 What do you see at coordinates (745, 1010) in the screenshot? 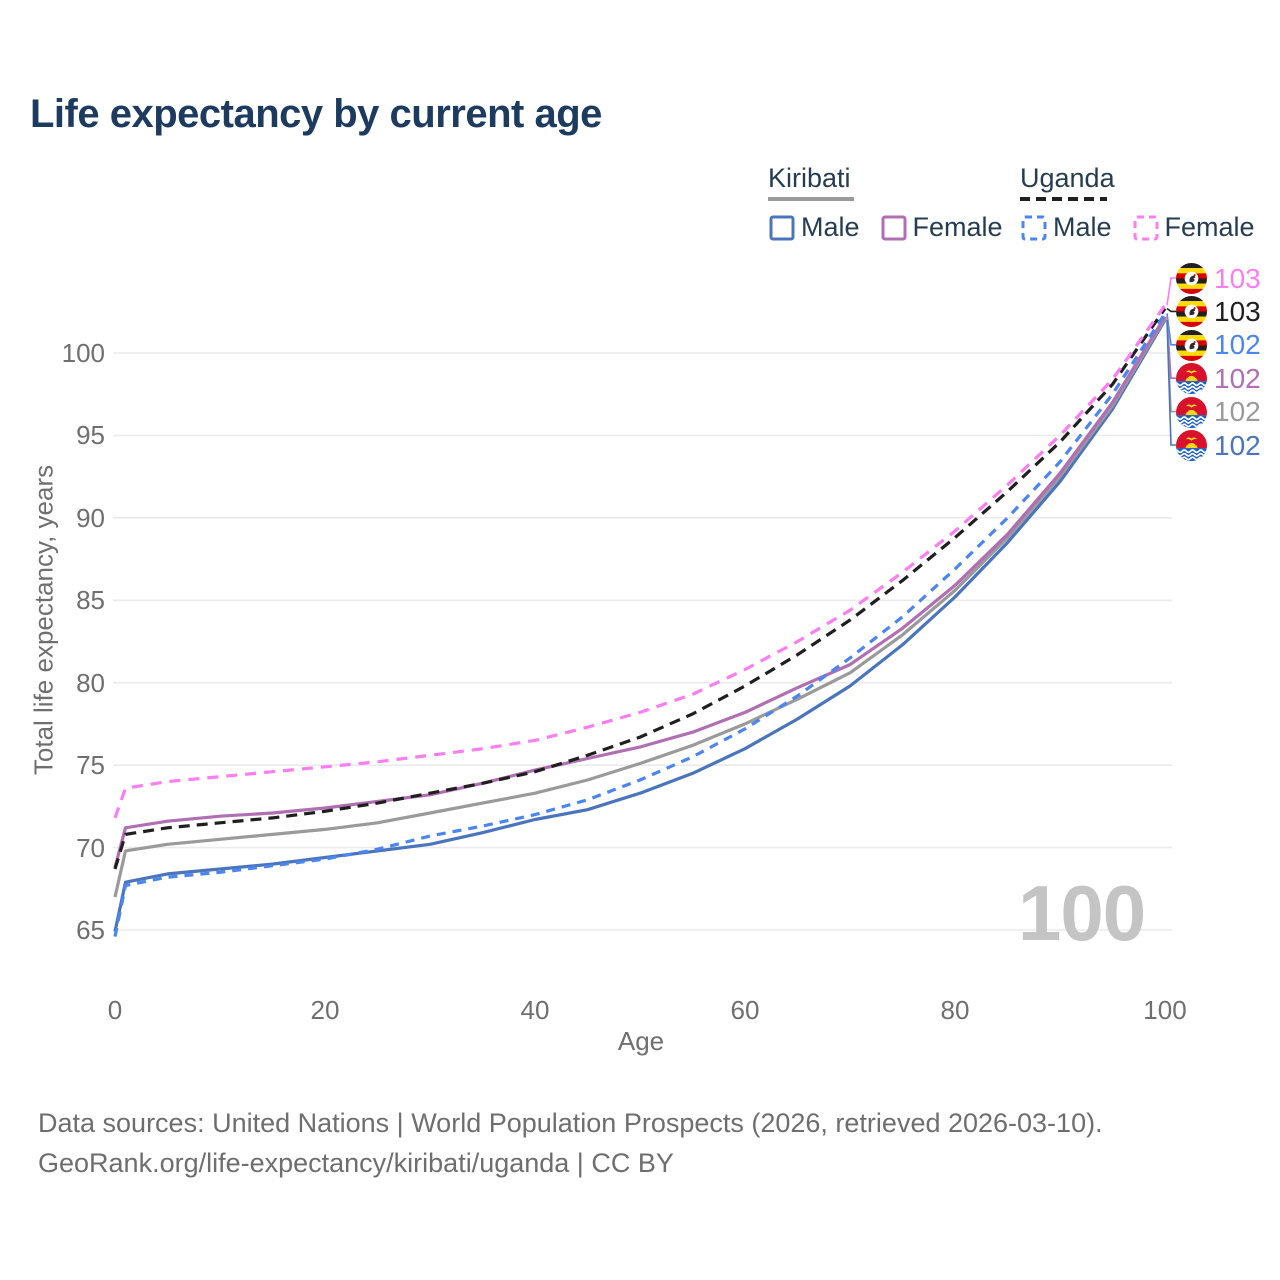
I see `x-tick-label: 60` at bounding box center [745, 1010].